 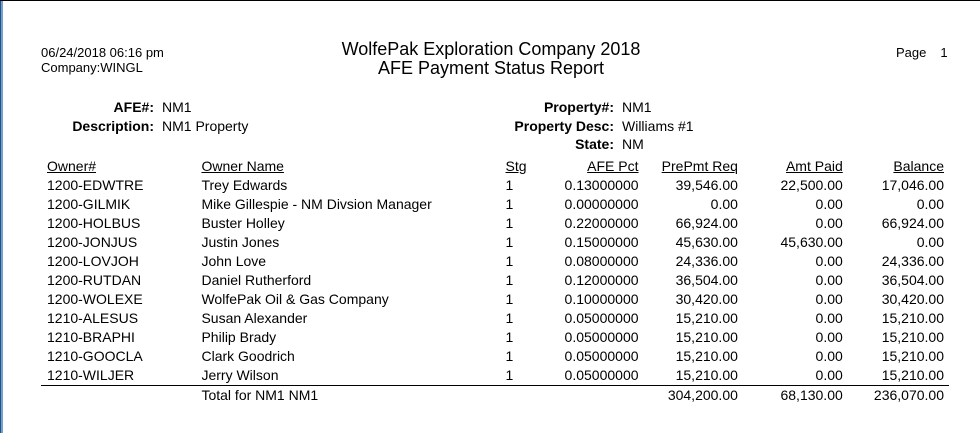 I want to click on cell-balance: 36,504.00, so click(x=912, y=280).